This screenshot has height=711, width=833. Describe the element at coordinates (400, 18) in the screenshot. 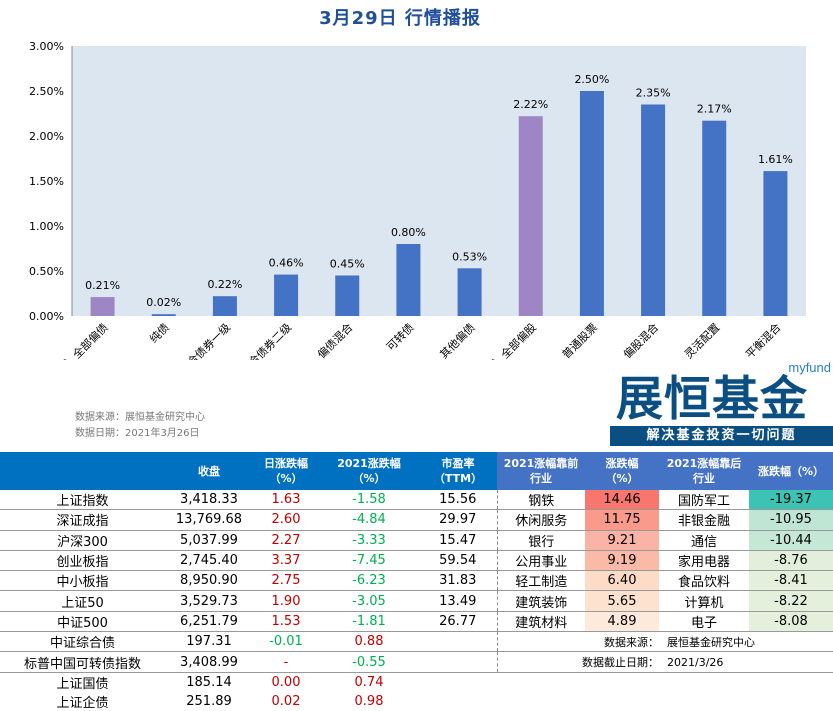

I see `page-title: 3月29日 行情播报` at that location.